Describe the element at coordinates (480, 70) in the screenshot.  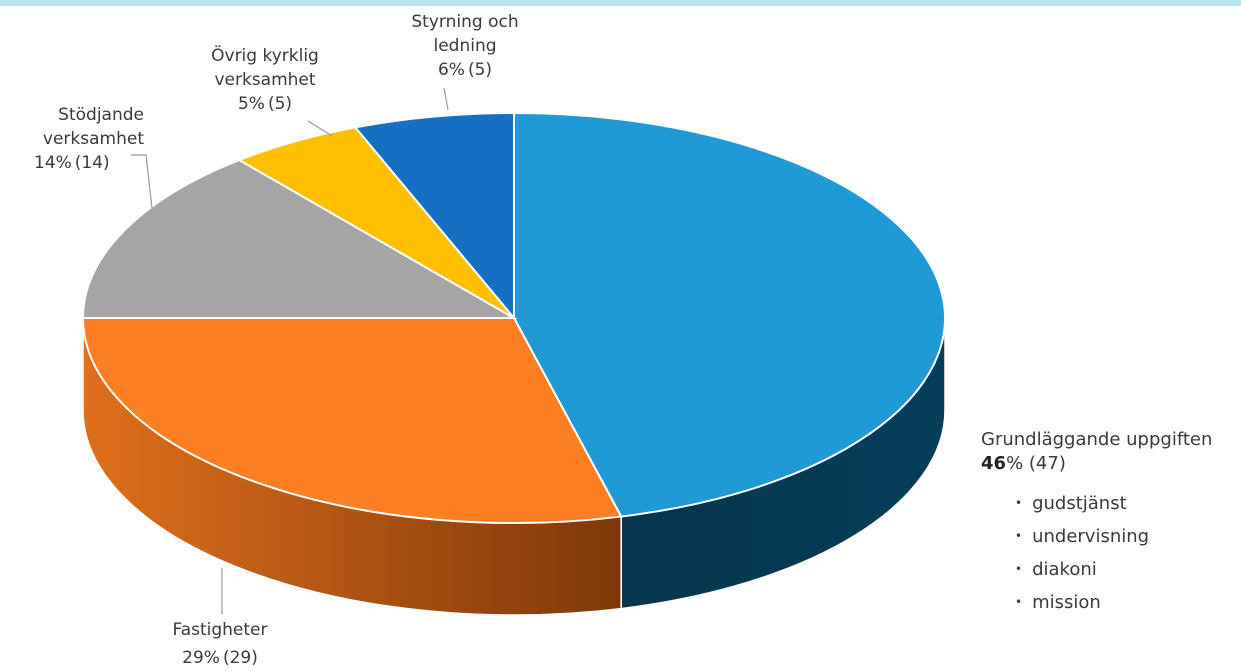
I see `count-styrning: (5)` at that location.